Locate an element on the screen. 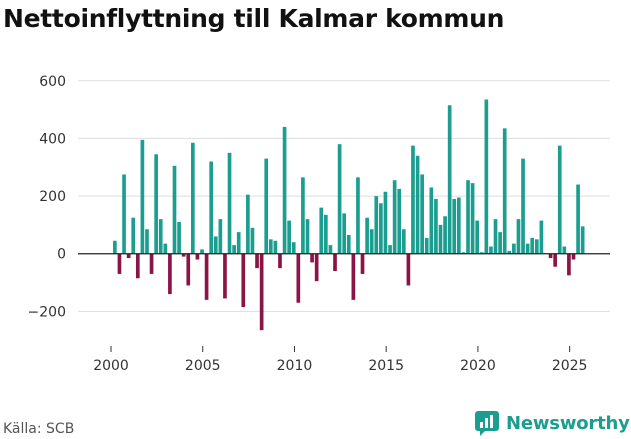  brand: Newsworthy is located at coordinates (552, 423).